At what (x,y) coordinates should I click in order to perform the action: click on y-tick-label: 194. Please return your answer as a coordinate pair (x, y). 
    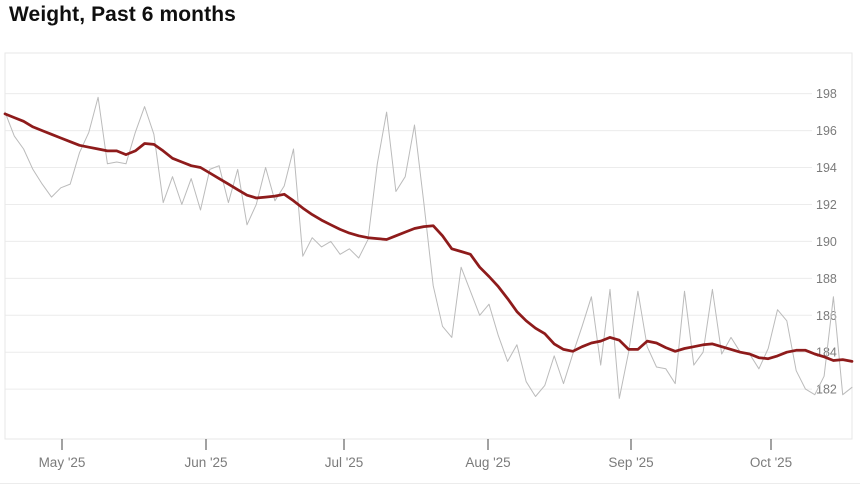
    Looking at the image, I should click on (826, 168).